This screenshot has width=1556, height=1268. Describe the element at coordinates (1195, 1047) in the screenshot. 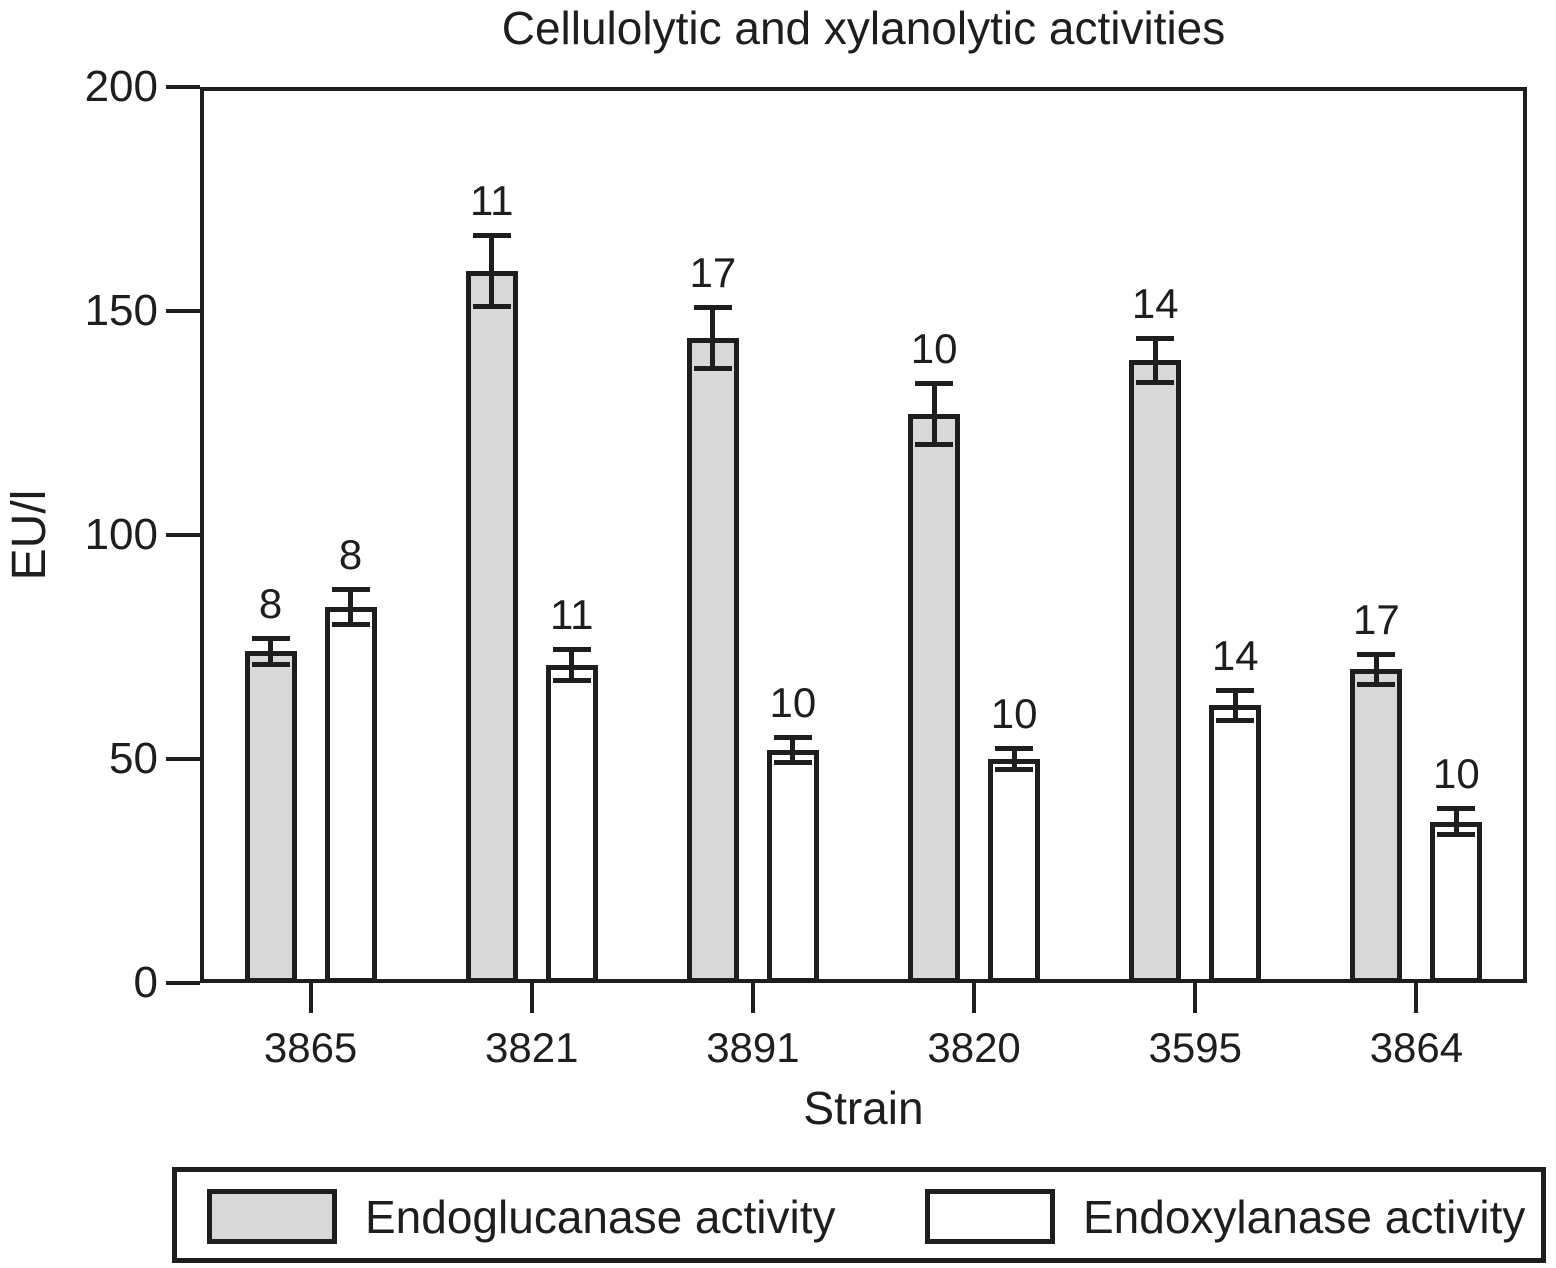

I see `x-tick-label: 3595` at that location.